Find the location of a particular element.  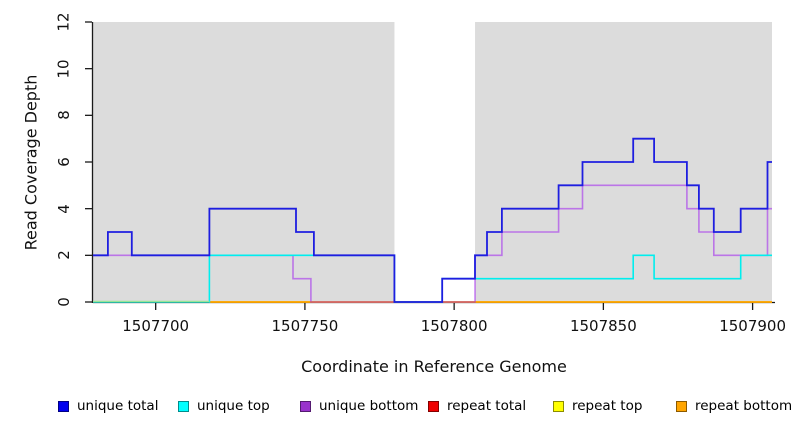

series-line-unique-top is located at coordinates (432, 278).